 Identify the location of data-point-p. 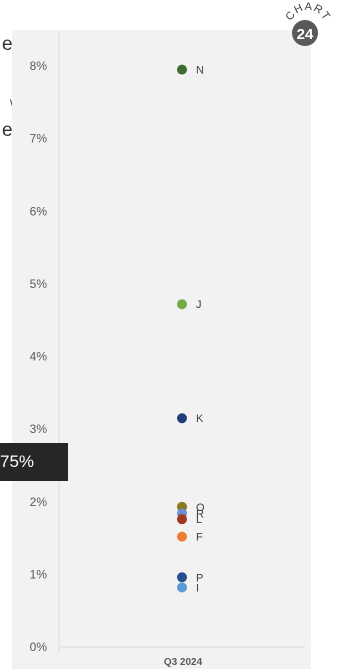
(182, 577).